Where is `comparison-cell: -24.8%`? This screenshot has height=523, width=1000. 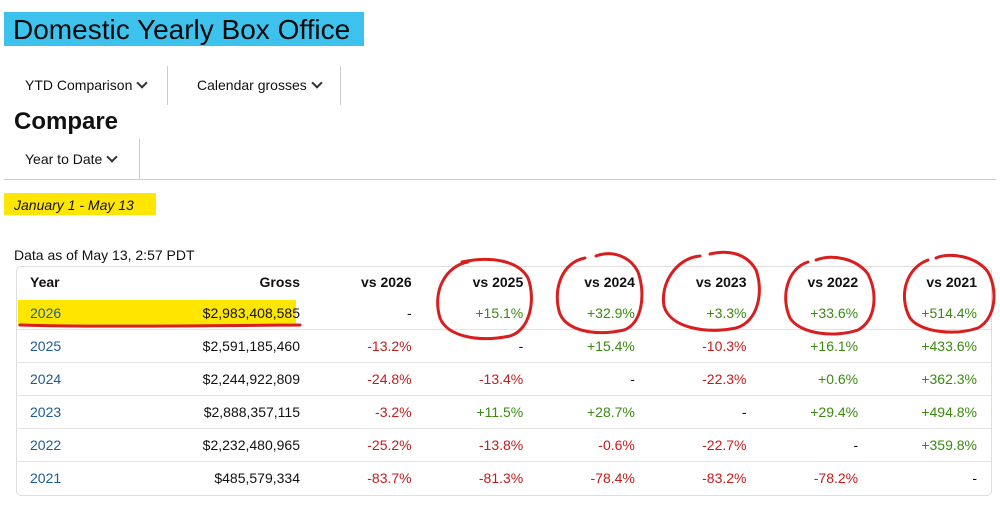
comparison-cell: -24.8% is located at coordinates (370, 379).